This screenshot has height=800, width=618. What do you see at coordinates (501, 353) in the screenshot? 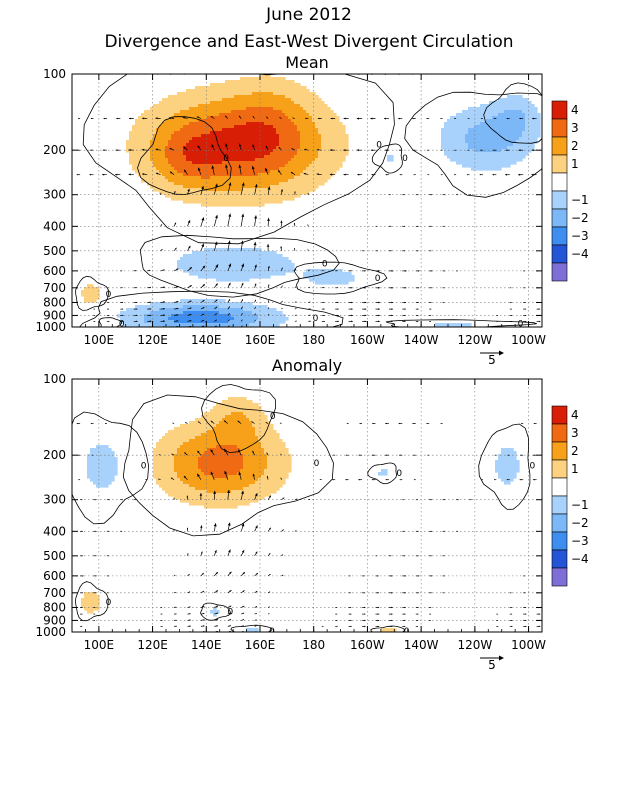
I see `reference-arrow-head` at bounding box center [501, 353].